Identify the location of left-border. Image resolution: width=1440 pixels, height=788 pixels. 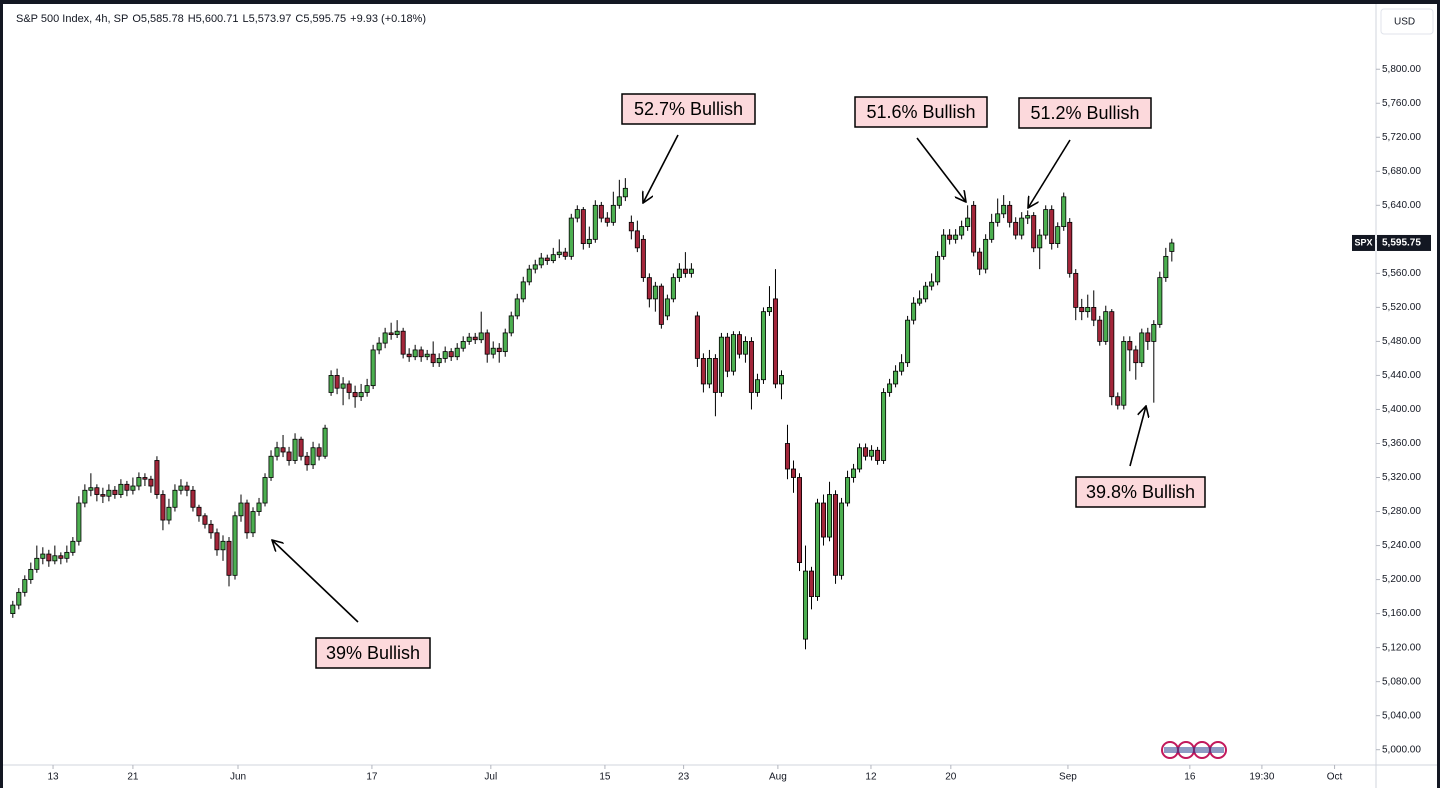
(1, 394).